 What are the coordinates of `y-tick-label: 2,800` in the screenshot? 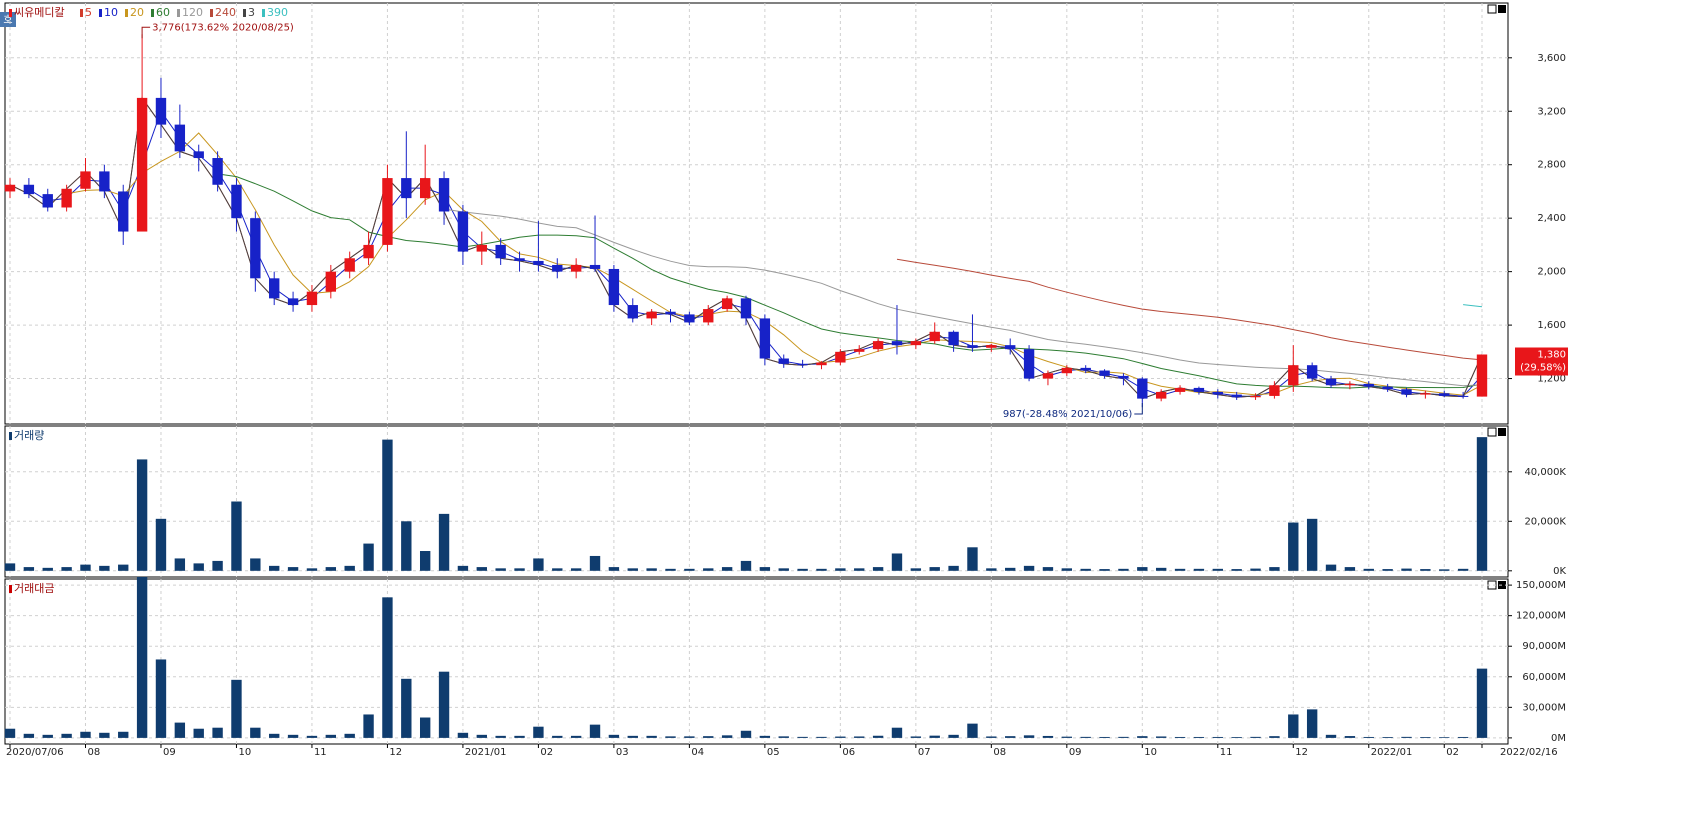 It's located at (1551, 165).